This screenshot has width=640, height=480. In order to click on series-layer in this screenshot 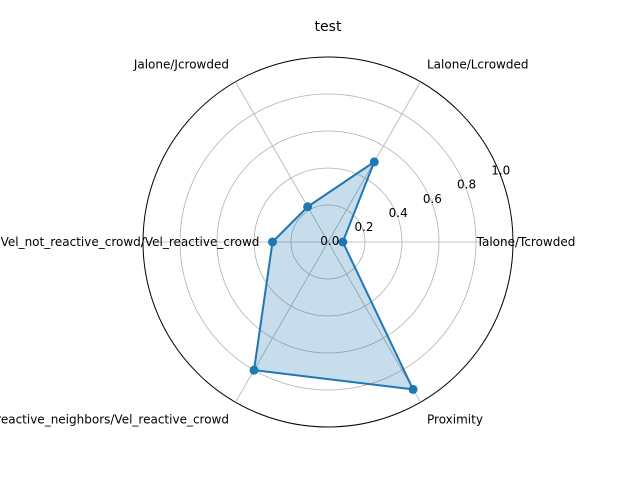, I will do `click(333, 275)`.